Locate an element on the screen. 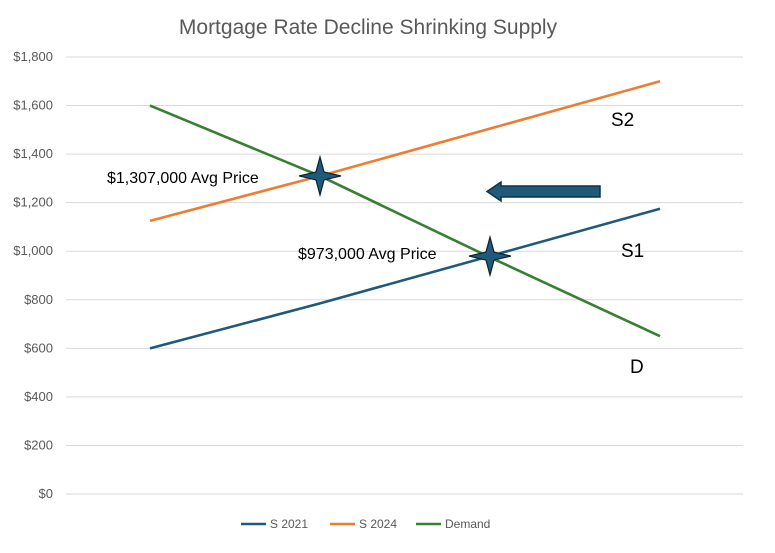 Image resolution: width=775 pixels, height=553 pixels. equilibrium-star-eq-2024 is located at coordinates (320, 176).